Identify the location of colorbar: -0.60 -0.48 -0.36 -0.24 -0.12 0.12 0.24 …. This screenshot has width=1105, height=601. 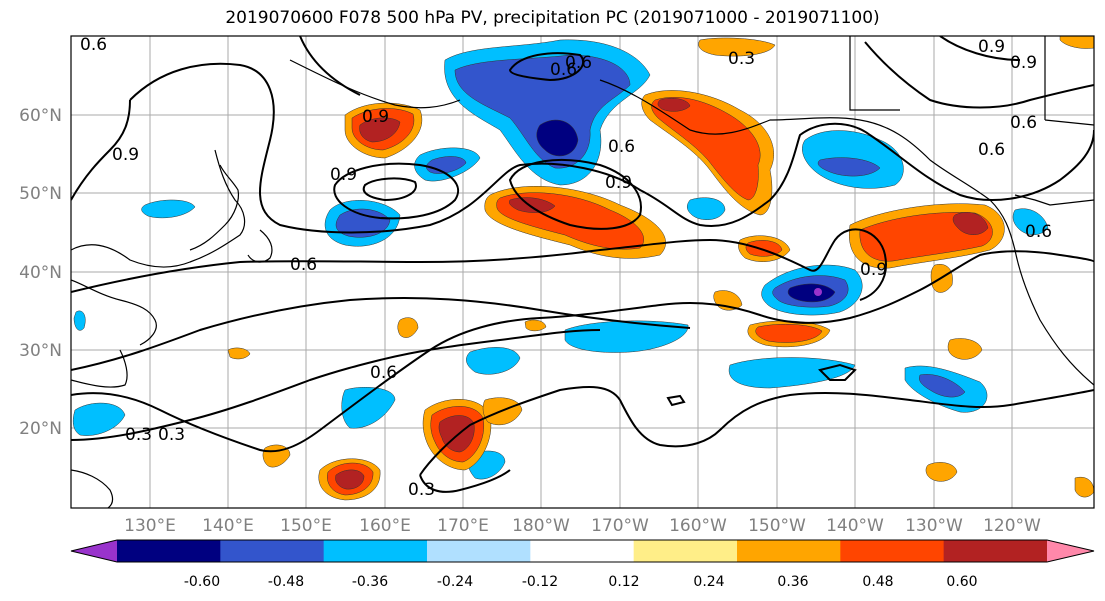
(582, 564).